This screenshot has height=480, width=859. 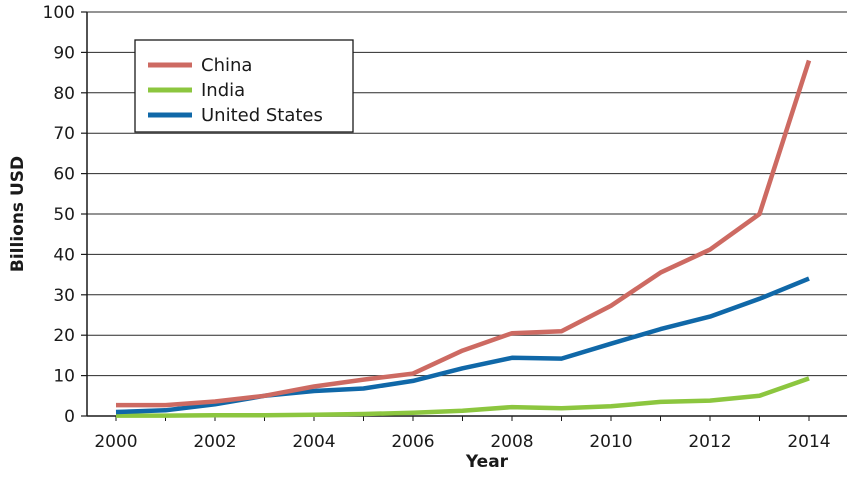 I want to click on y-tick-label: 20, so click(x=64, y=336).